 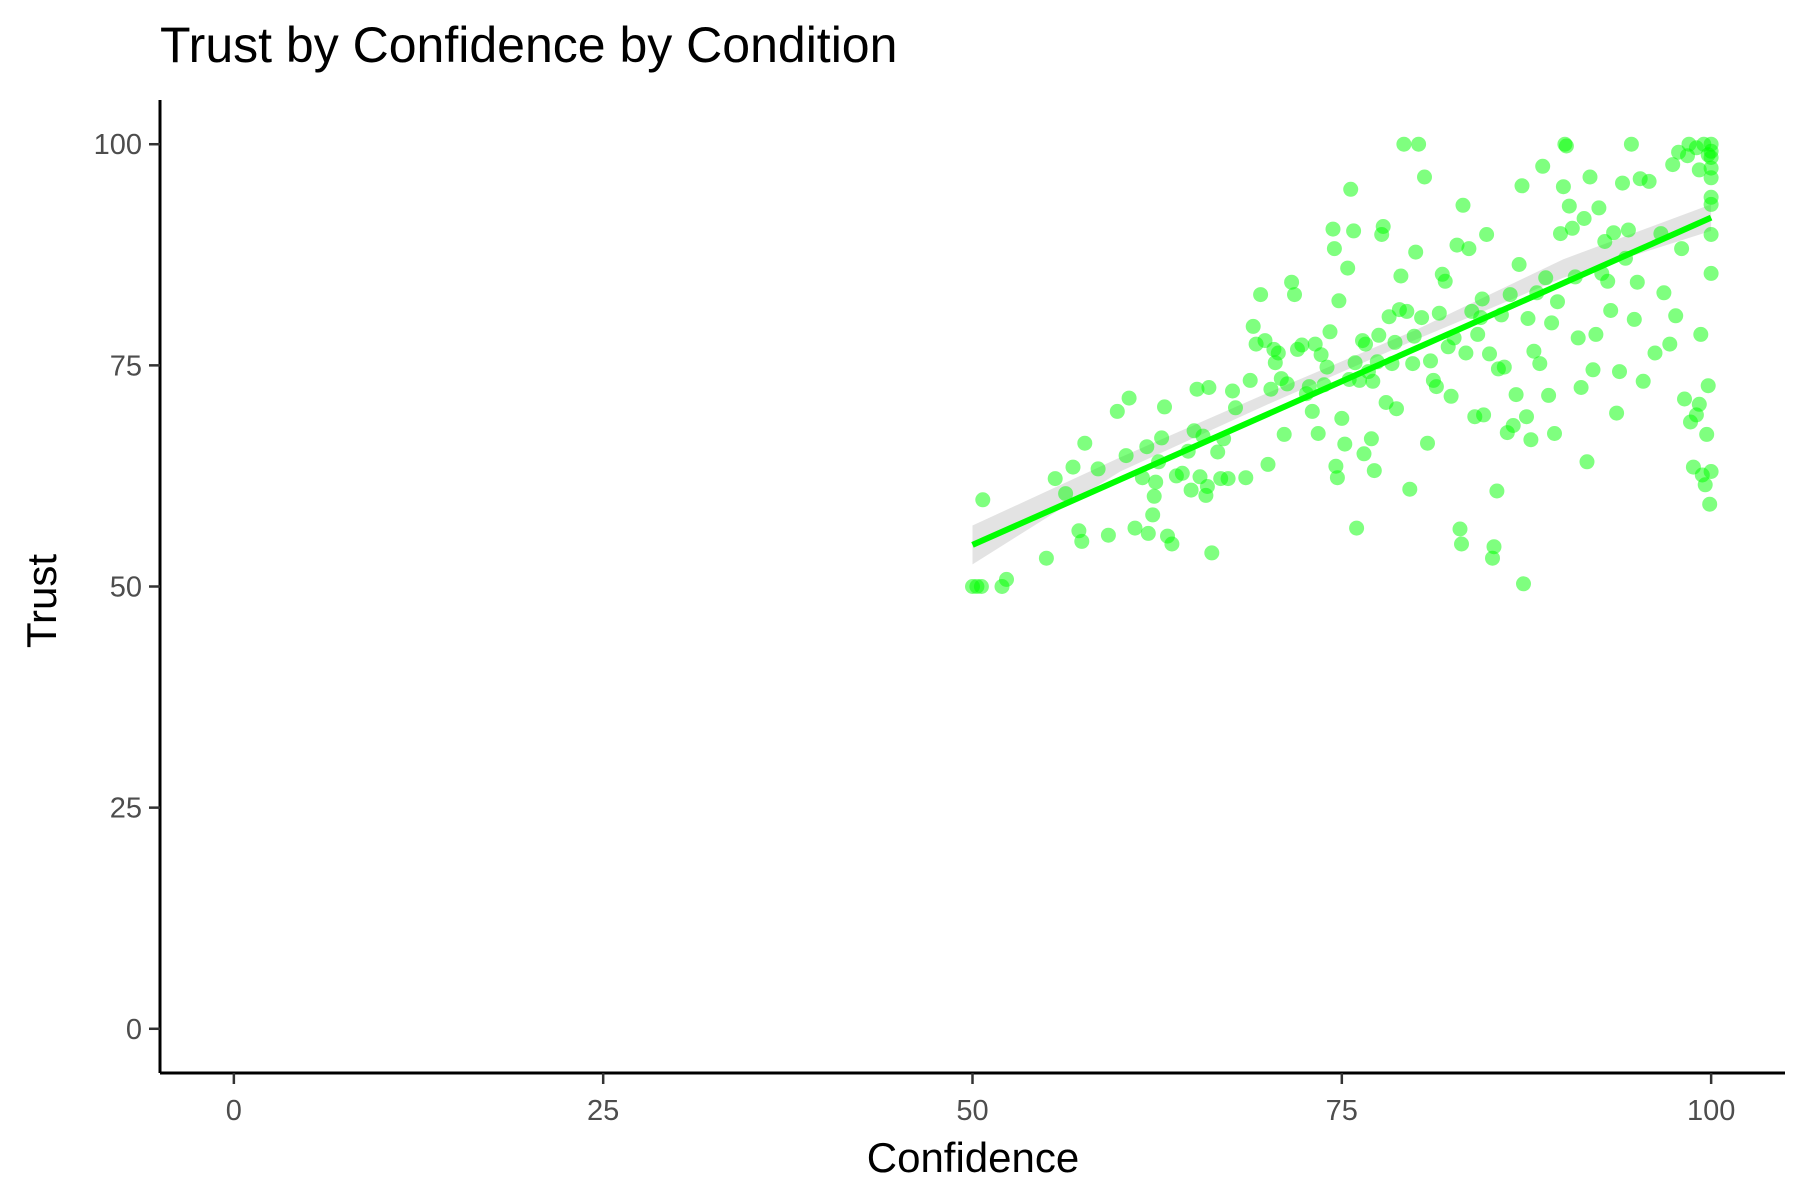 I want to click on x-tick-label-50: 50, so click(x=972, y=1111).